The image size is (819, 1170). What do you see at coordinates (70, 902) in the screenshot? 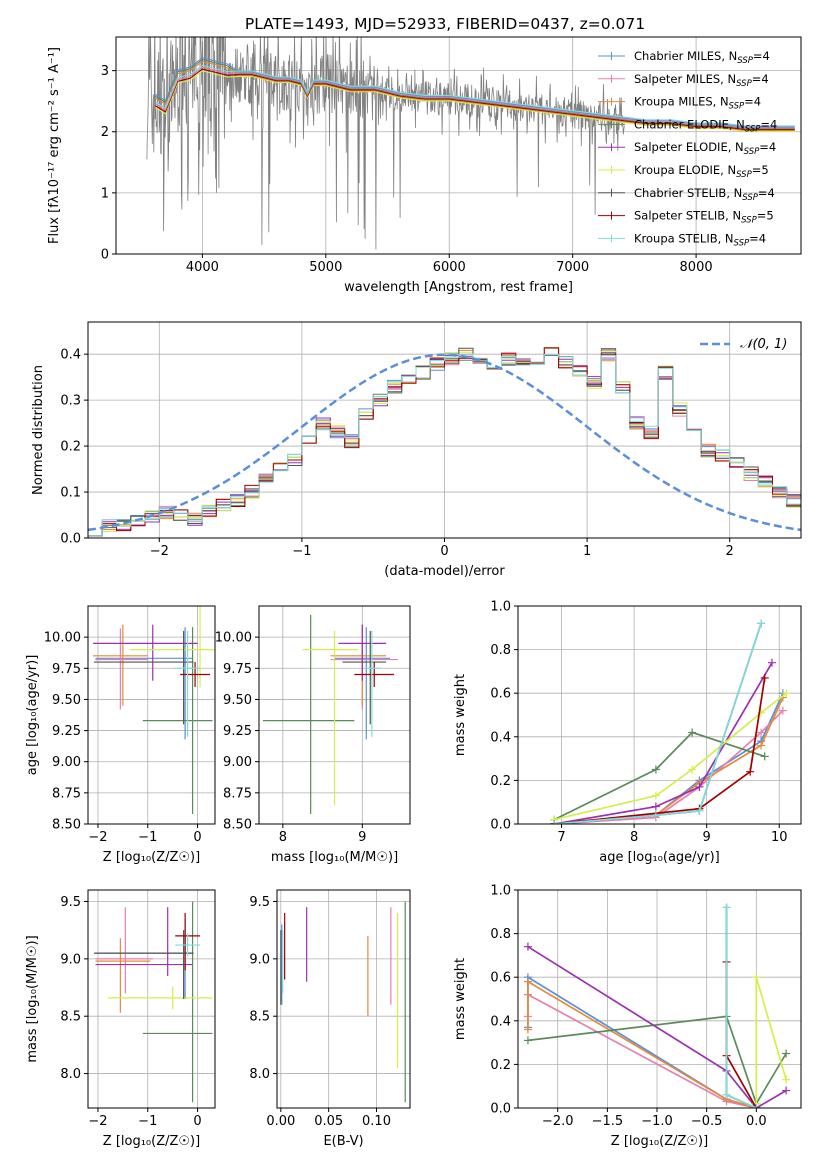
I see `y-tick-label: 9.5` at bounding box center [70, 902].